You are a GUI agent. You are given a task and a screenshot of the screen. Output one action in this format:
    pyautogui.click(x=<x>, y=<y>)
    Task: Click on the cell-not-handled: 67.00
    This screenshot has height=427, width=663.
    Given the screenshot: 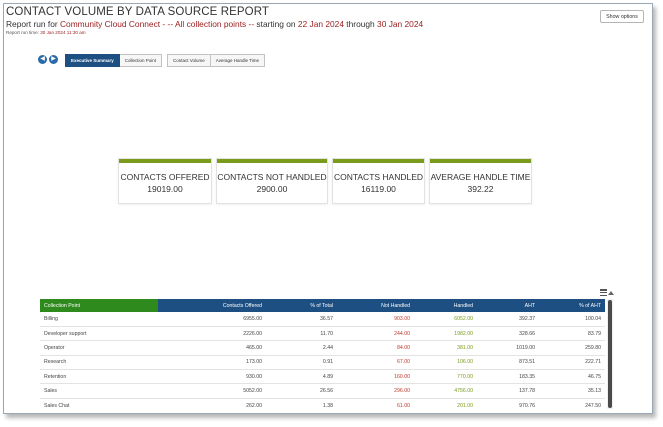 What is the action you would take?
    pyautogui.click(x=375, y=363)
    